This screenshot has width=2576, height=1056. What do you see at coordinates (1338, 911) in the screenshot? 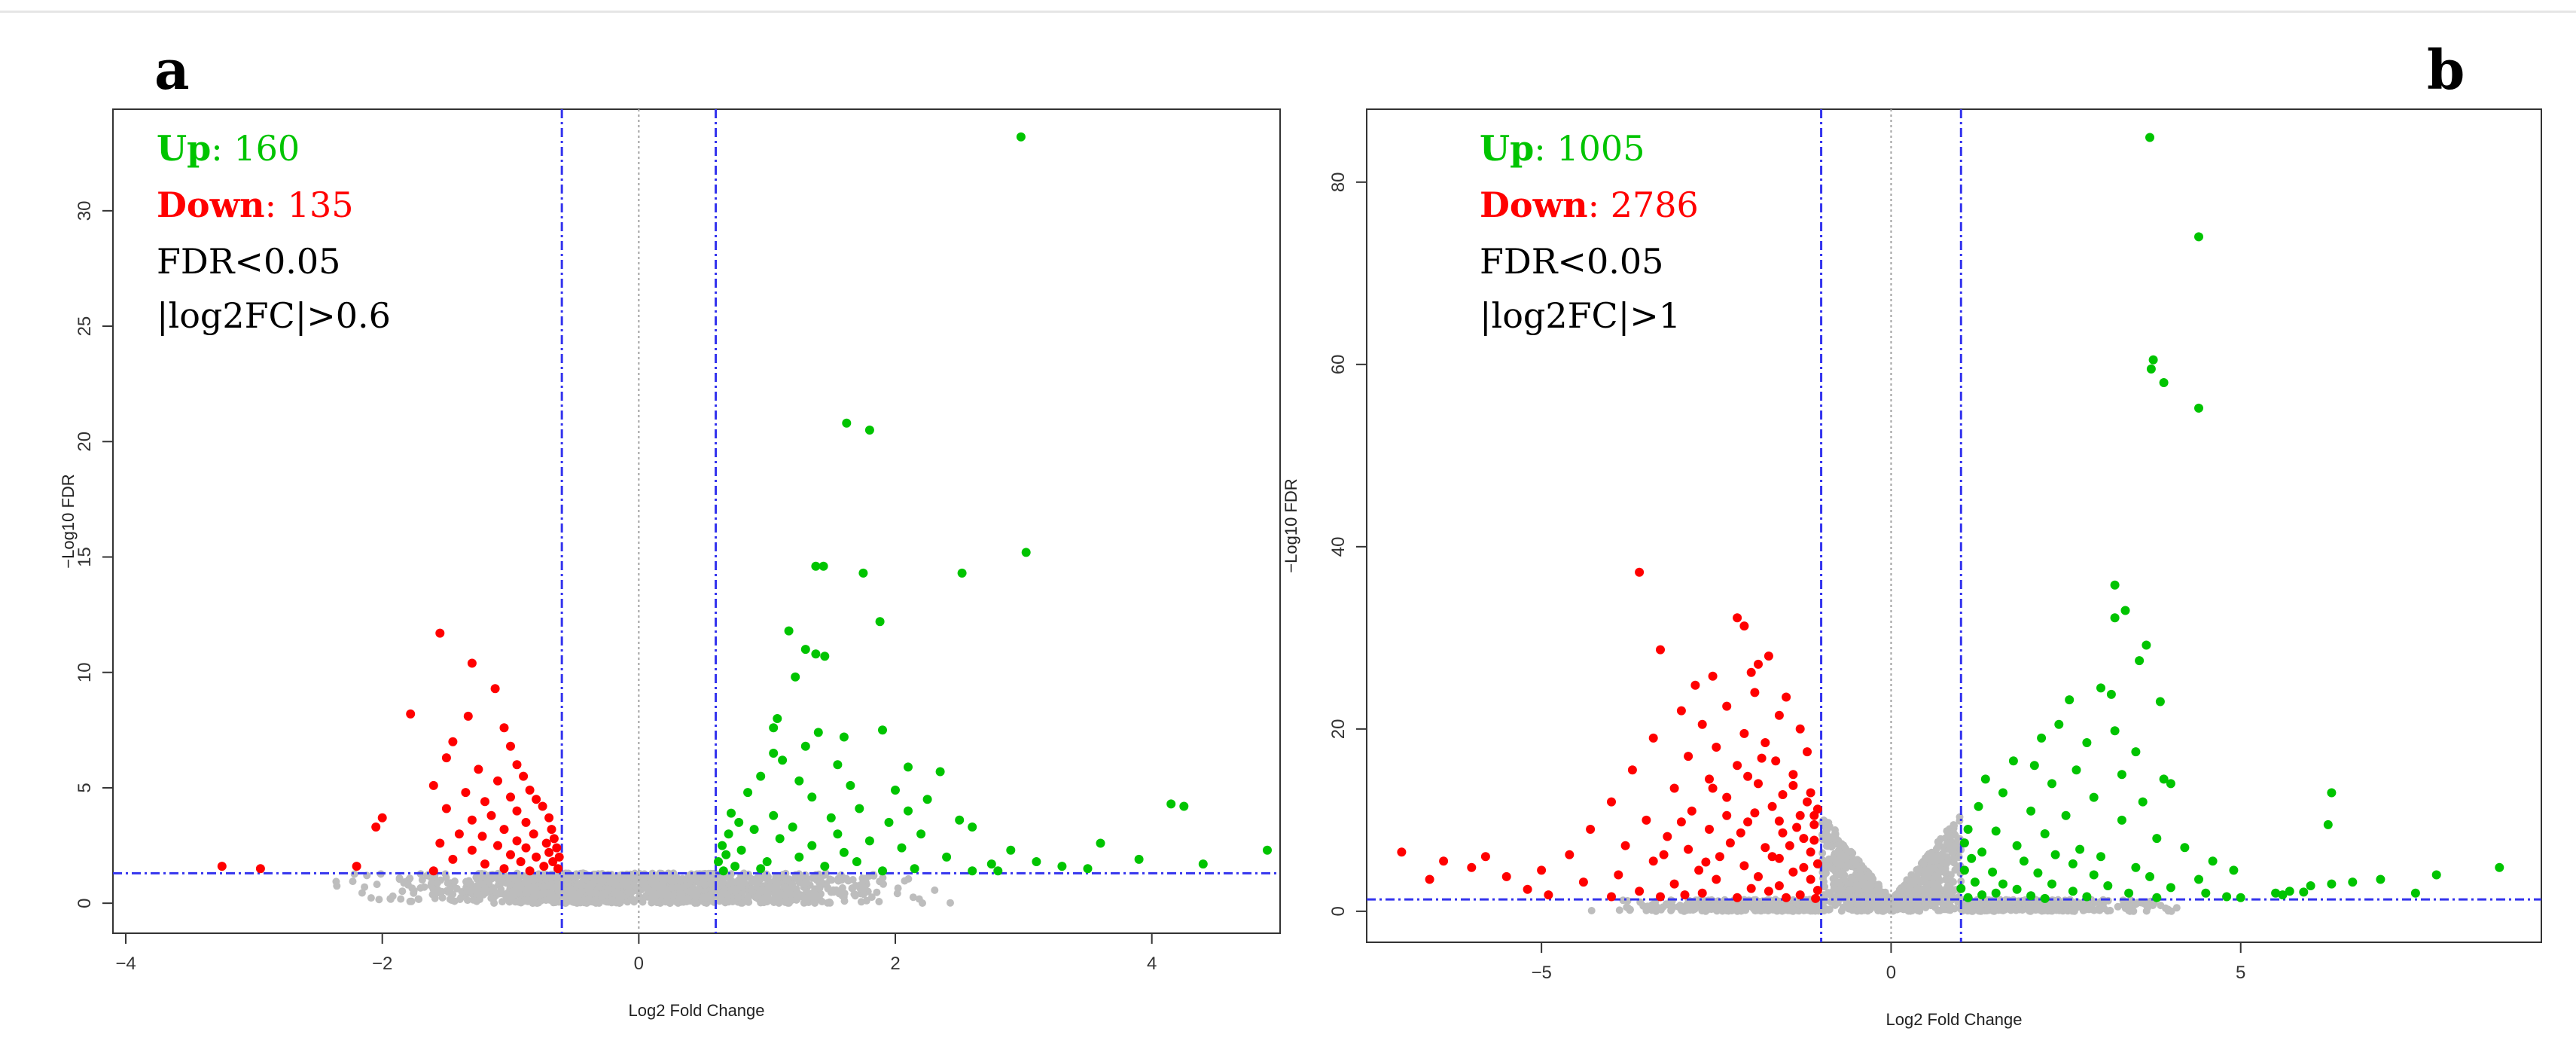
I see `chart-b-y-tick-label: 0` at bounding box center [1338, 911].